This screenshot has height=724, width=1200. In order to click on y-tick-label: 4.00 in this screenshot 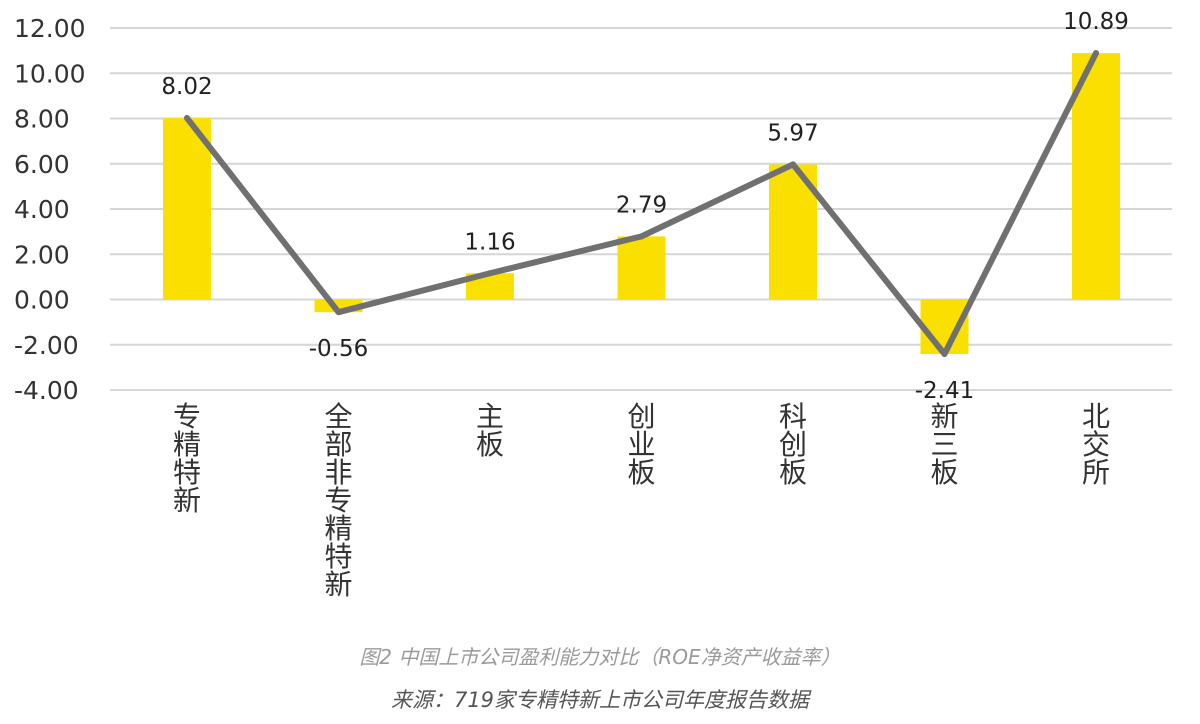, I will do `click(42, 209)`.